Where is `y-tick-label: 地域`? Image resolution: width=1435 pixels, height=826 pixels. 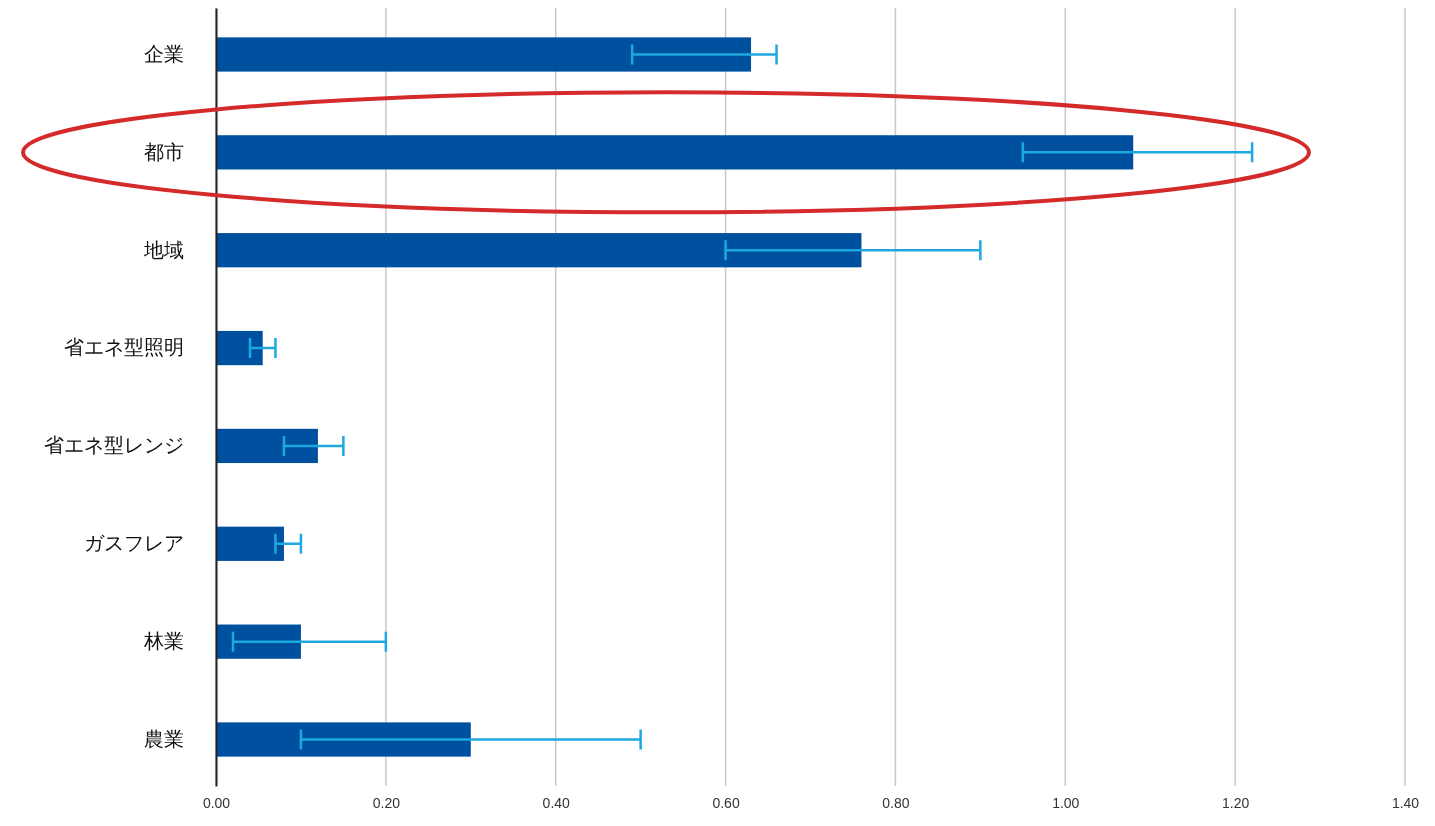 y-tick-label: 地域 is located at coordinates (163, 249).